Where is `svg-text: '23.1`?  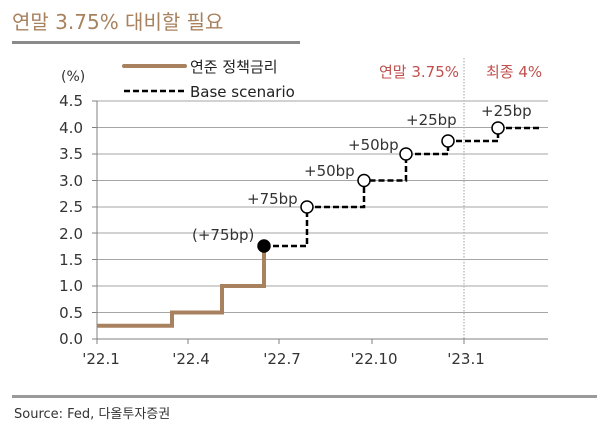
svg-text: '23.1 is located at coordinates (466, 359).